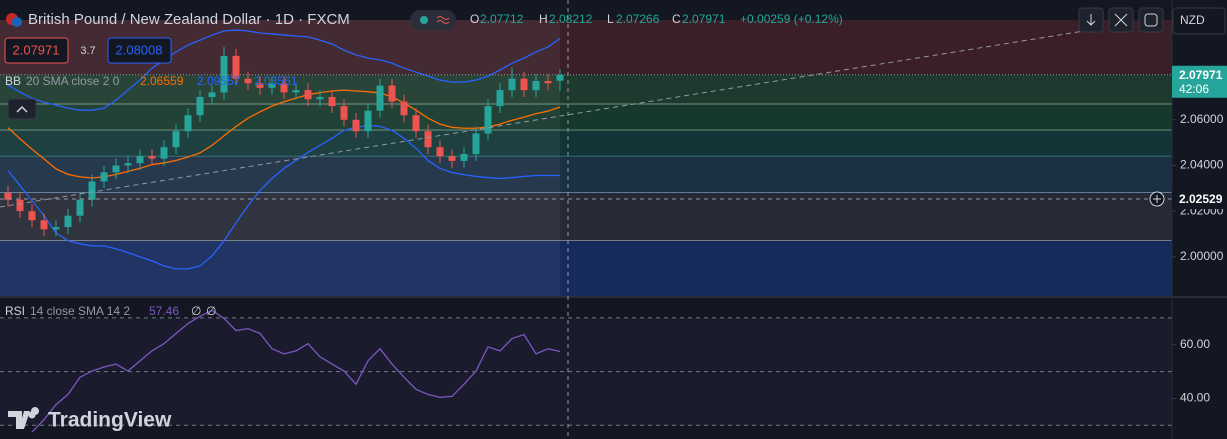  What do you see at coordinates (296, 371) in the screenshot?
I see `rsi-line` at bounding box center [296, 371].